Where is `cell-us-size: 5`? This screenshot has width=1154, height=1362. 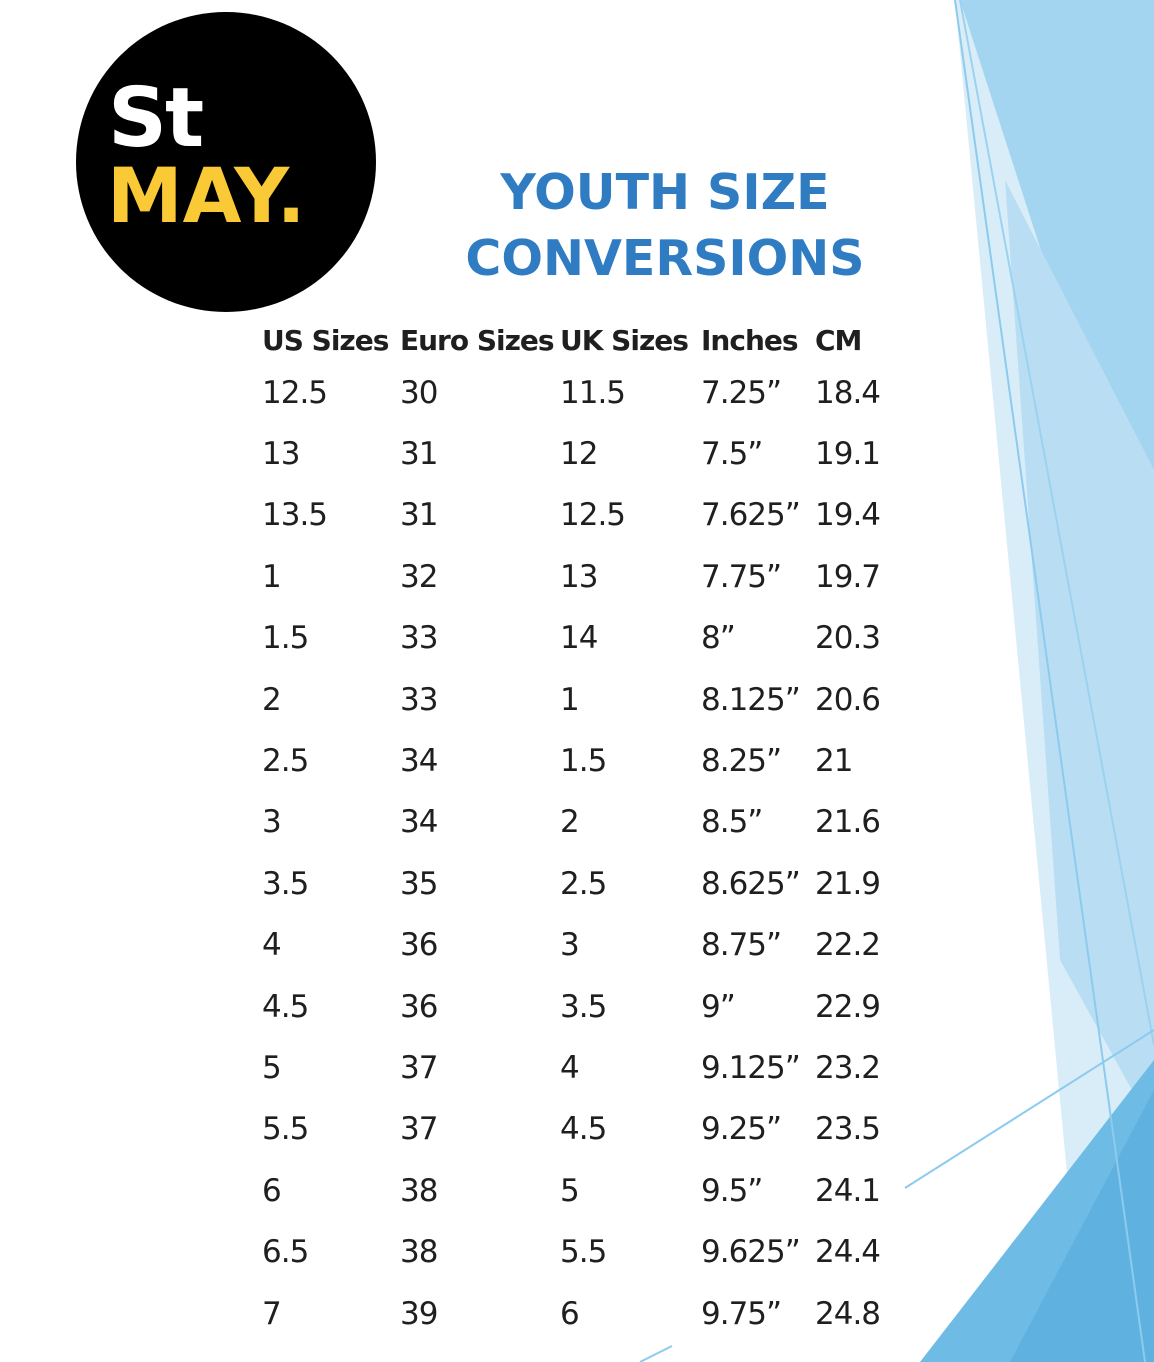
cell-us-size: 5 is located at coordinates (272, 1067).